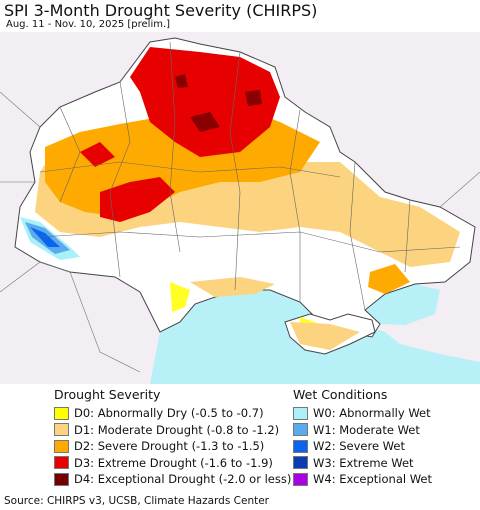  I want to click on legend-label-d4: D4: Exceptional Drought (-2.0 or less), so click(183, 479).